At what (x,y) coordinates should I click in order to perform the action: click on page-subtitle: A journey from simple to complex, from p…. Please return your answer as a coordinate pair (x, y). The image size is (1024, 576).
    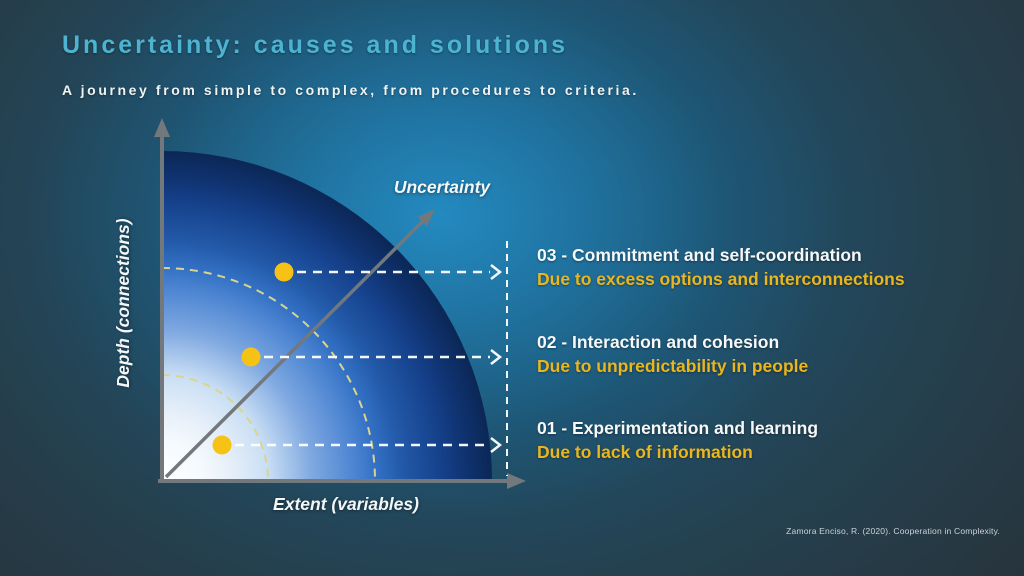
    Looking at the image, I should click on (350, 90).